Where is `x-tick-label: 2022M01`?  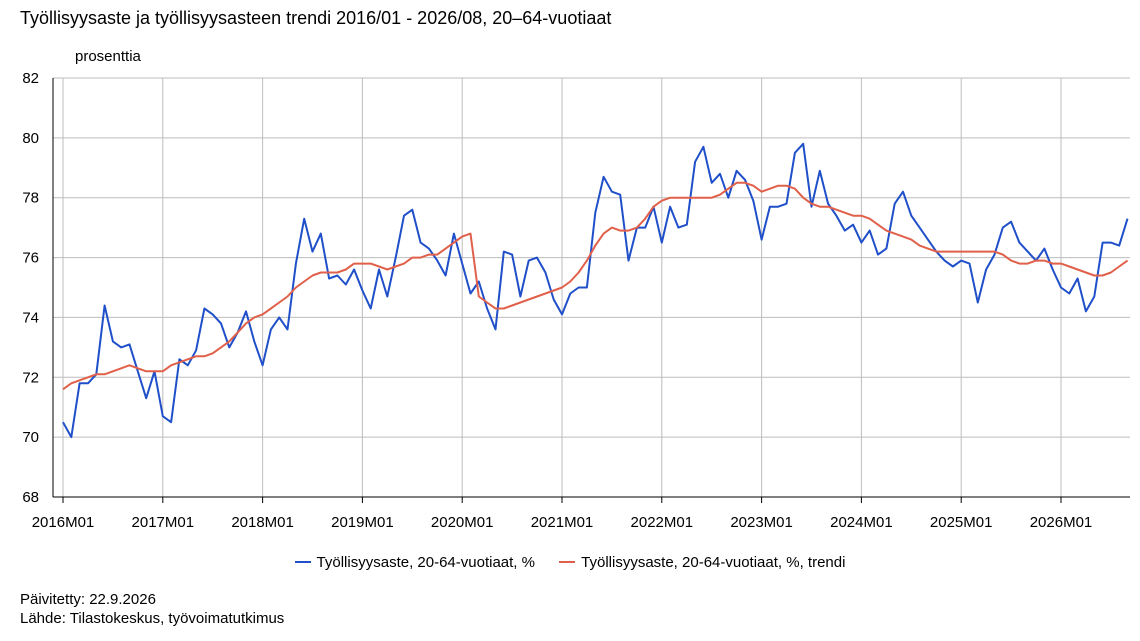 x-tick-label: 2022M01 is located at coordinates (662, 522).